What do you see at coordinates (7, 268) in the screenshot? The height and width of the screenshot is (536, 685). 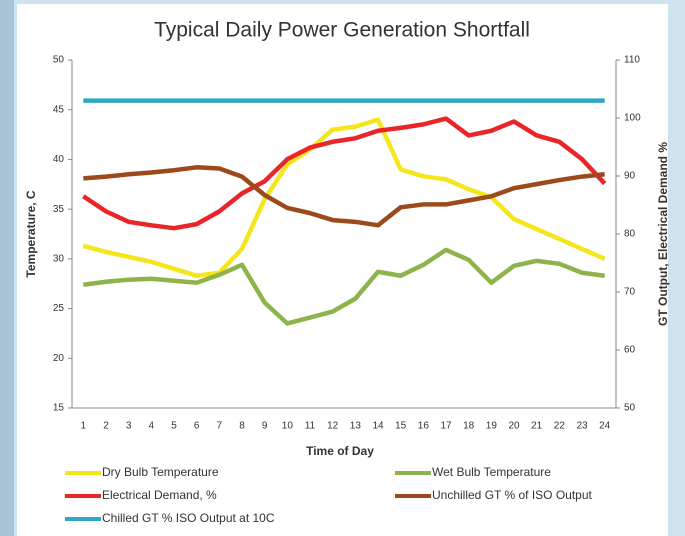 I see `side-strip` at bounding box center [7, 268].